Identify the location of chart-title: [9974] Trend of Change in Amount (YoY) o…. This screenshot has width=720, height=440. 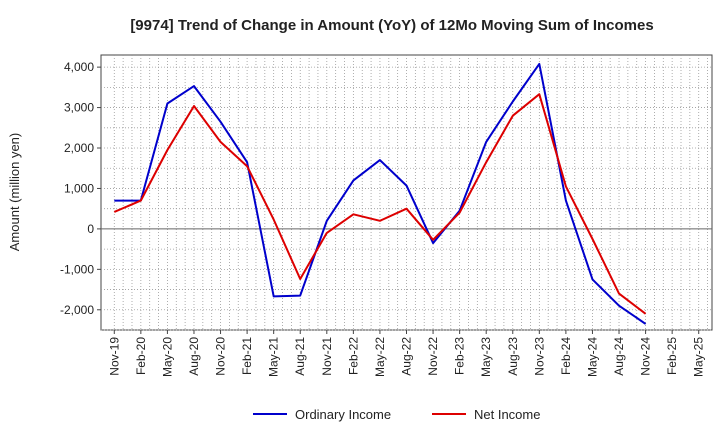
(391, 25).